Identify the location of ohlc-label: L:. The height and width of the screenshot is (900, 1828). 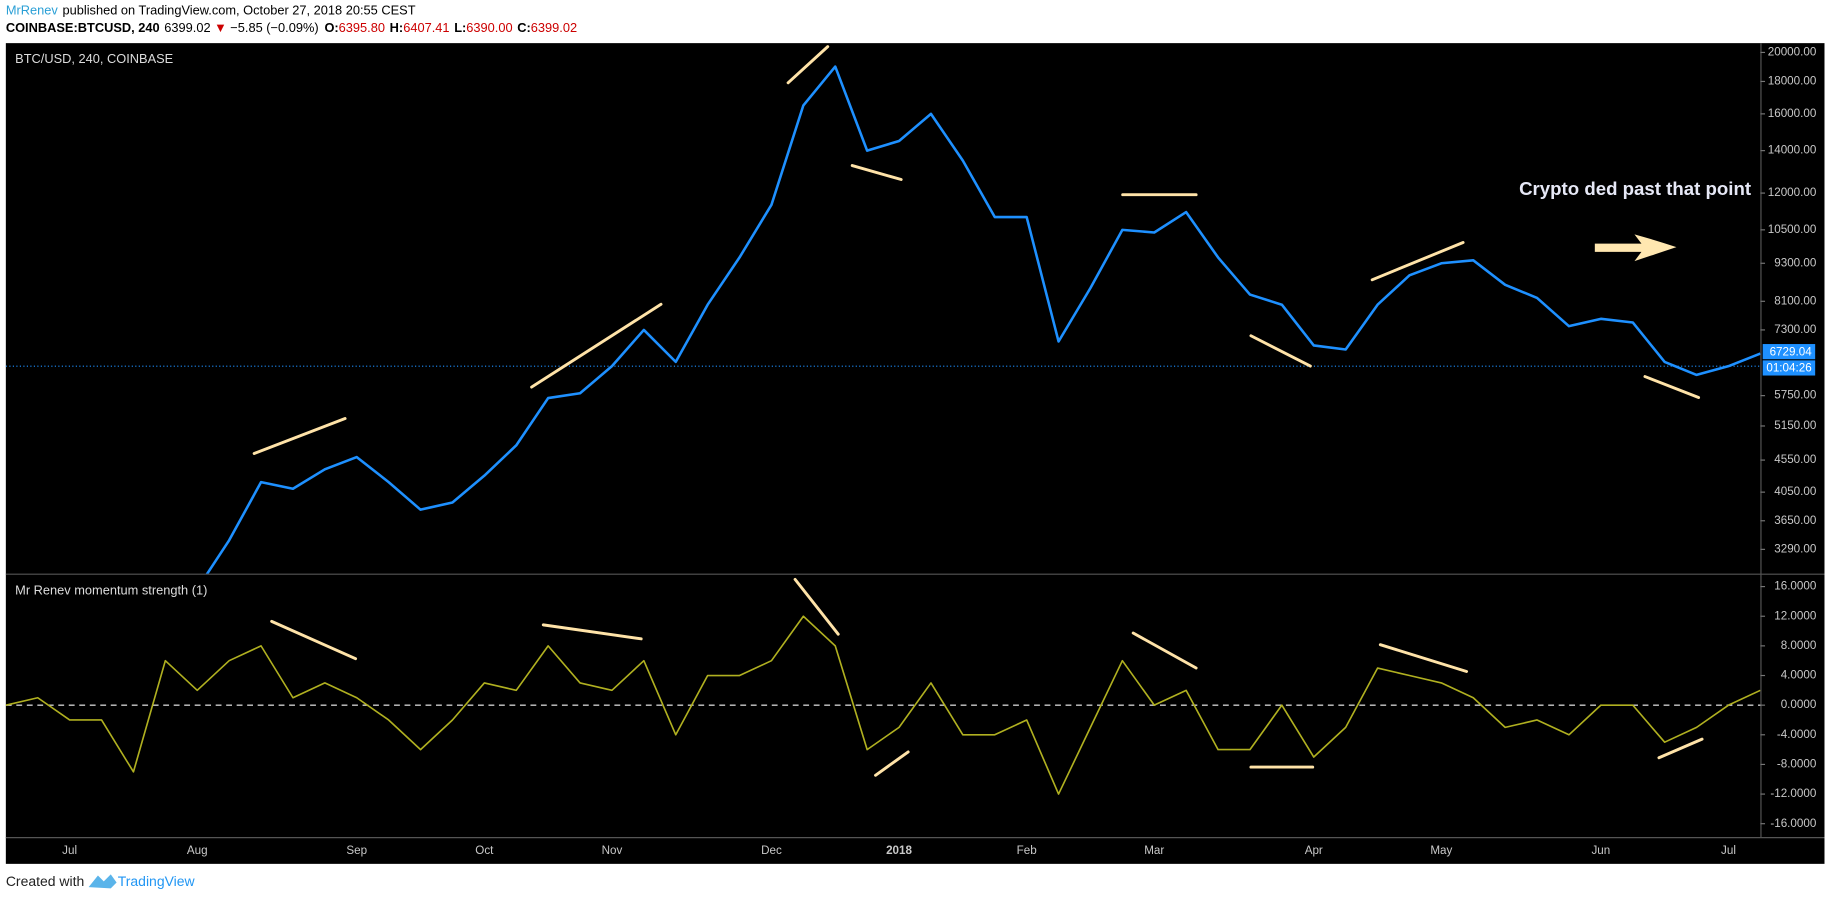
(460, 28).